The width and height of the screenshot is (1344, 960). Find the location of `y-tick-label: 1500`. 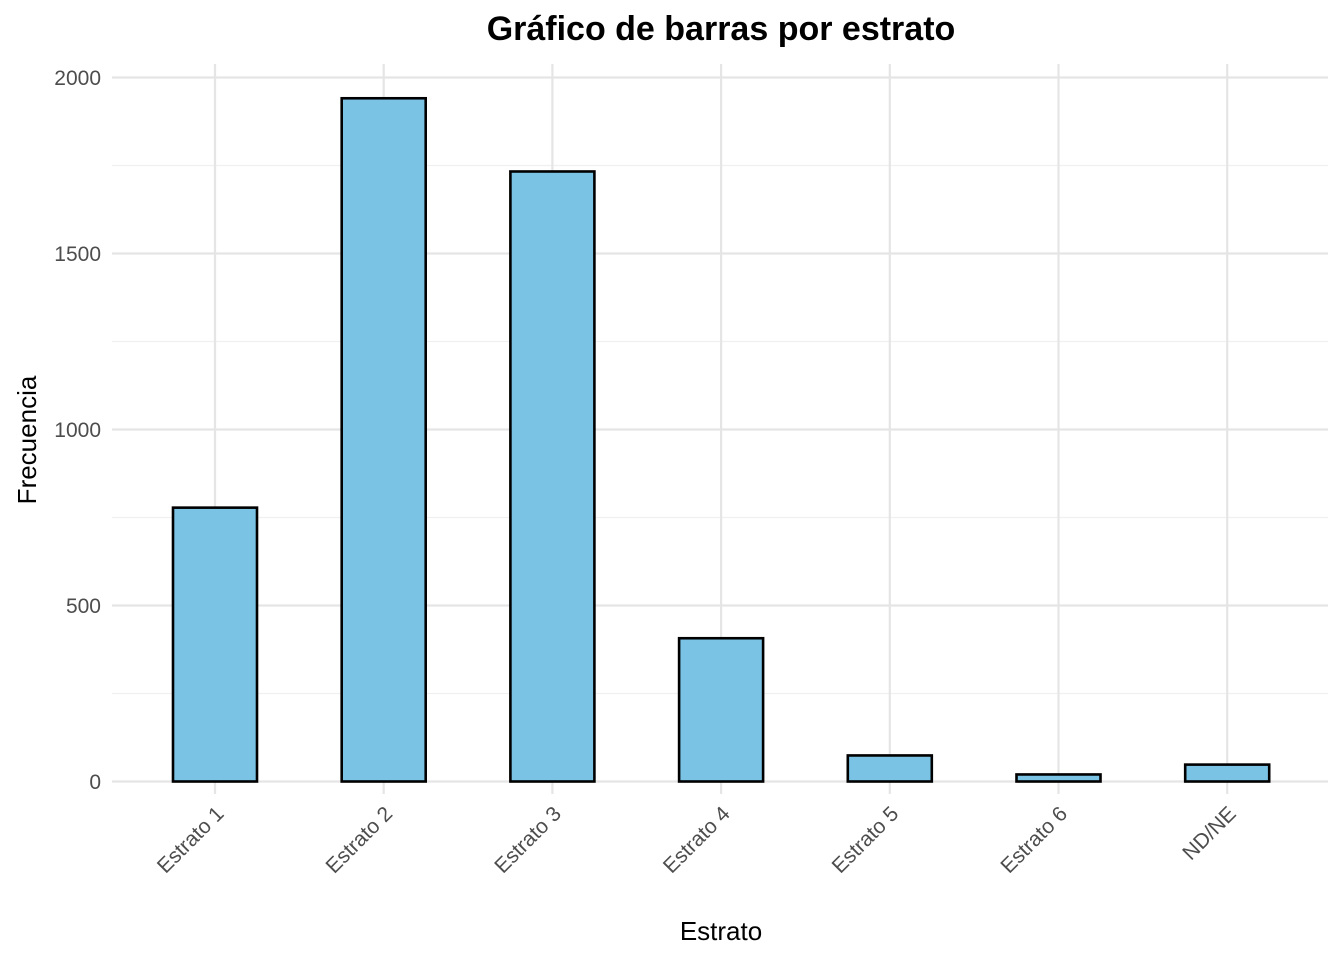

y-tick-label: 1500 is located at coordinates (77, 254).